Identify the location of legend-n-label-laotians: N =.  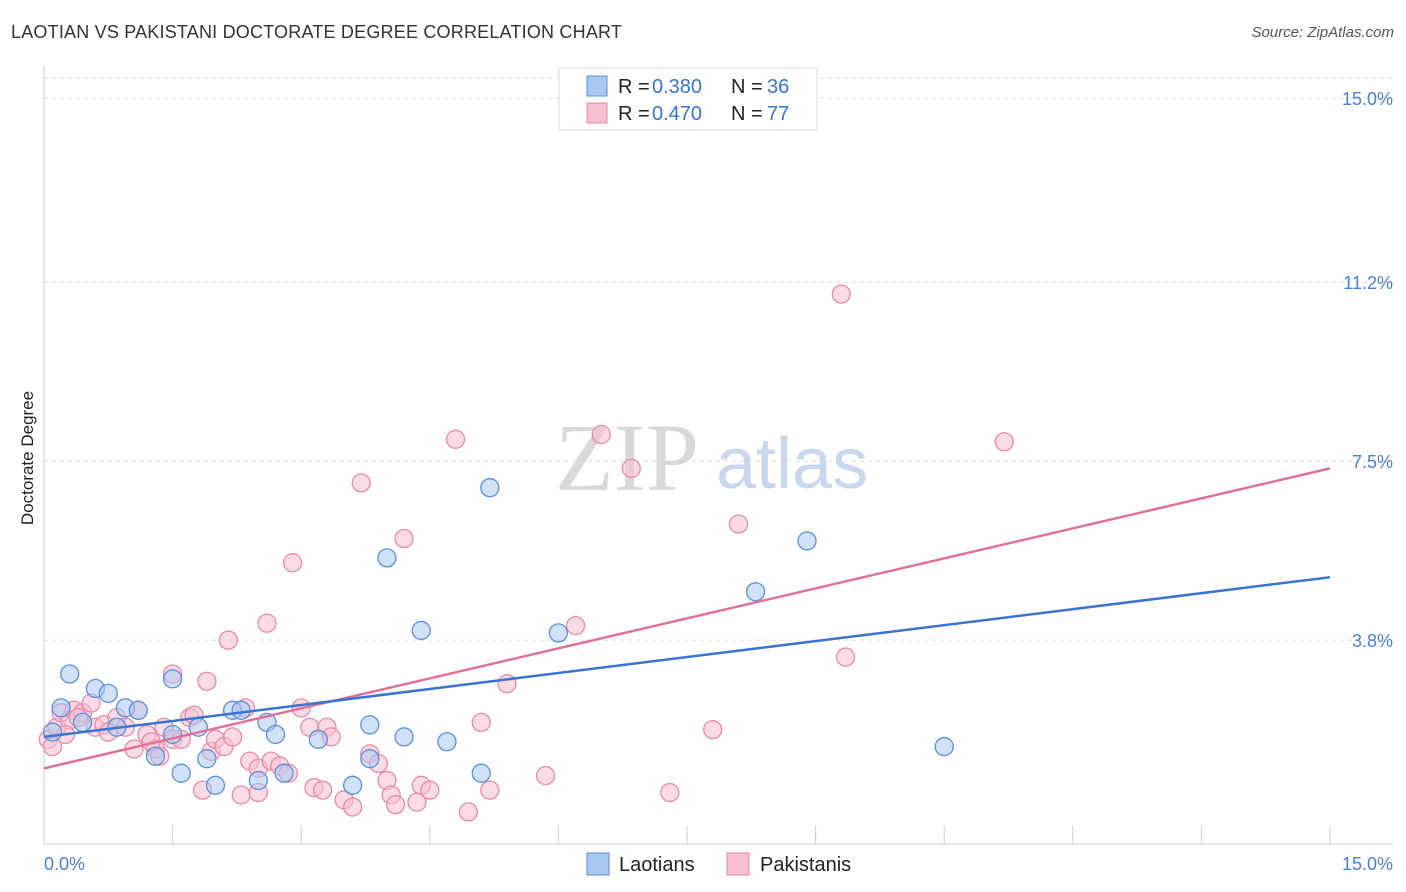
(747, 87).